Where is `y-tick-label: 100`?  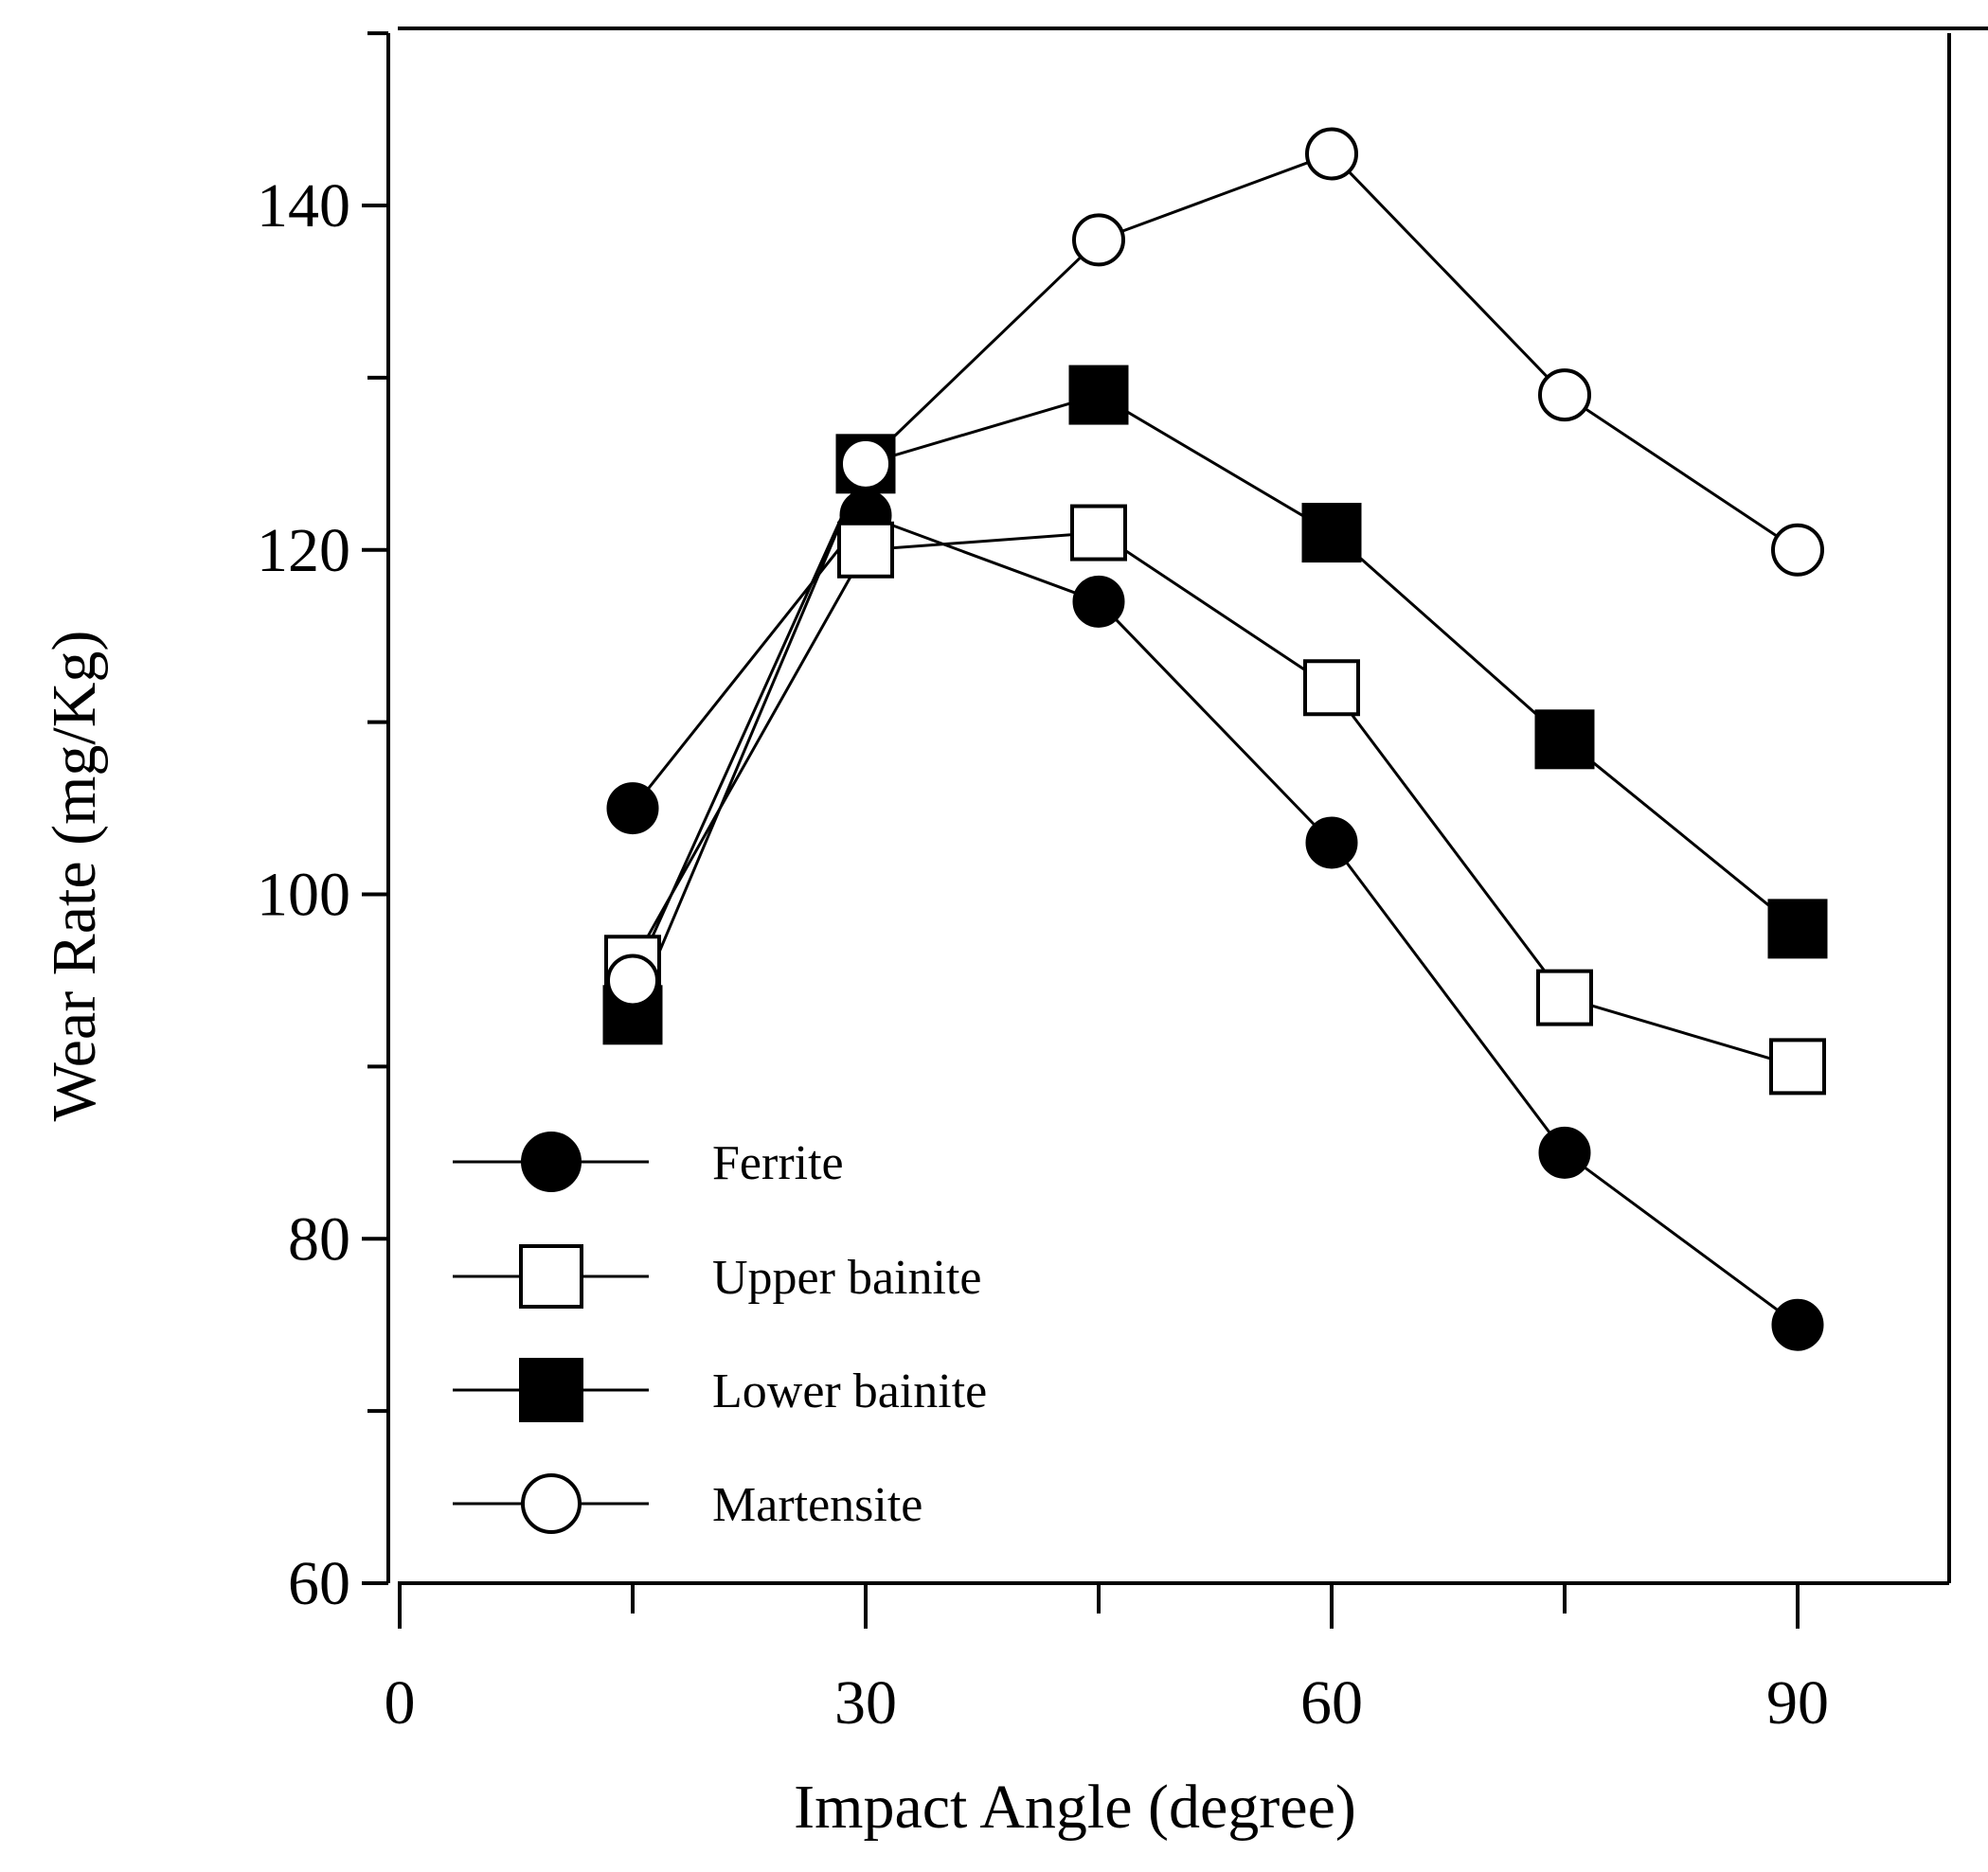 y-tick-label: 100 is located at coordinates (303, 895).